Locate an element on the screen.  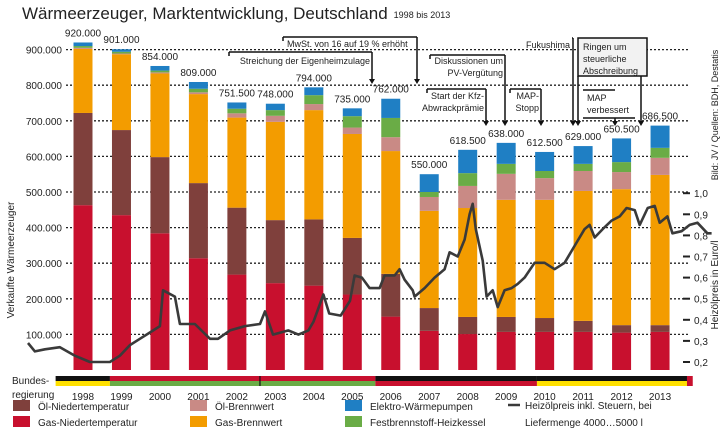
bar-total-label: 920.000 is located at coordinates (83, 33).